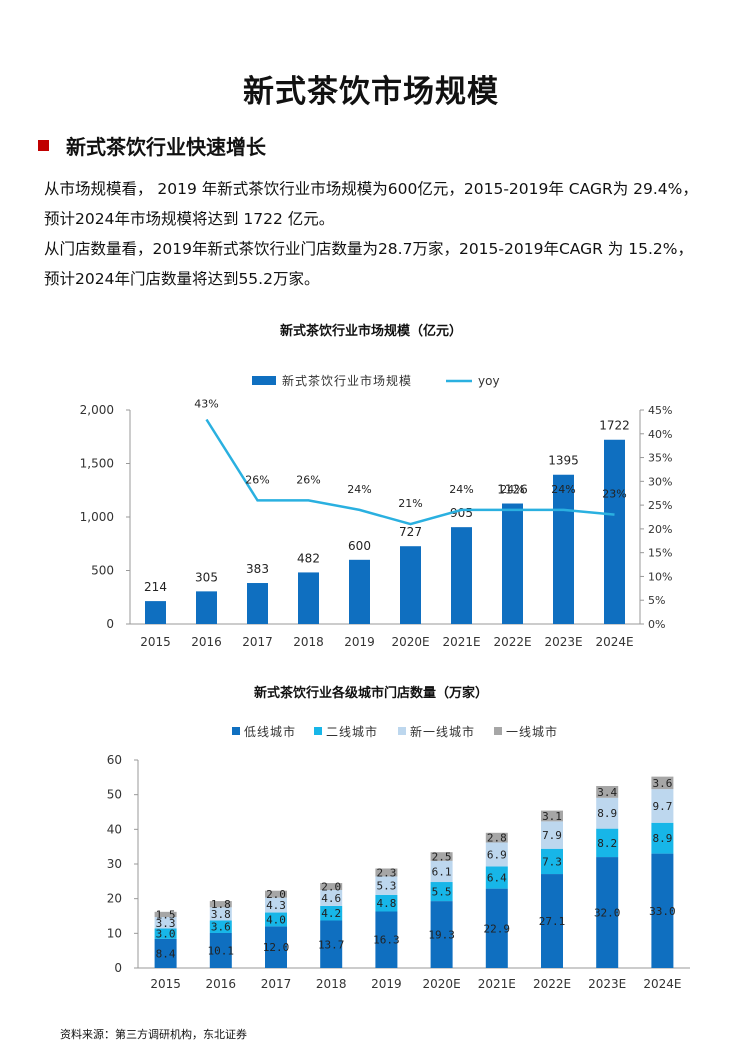  I want to click on summary-line: 预计2024年门店数量将达到55.2万家。, so click(182, 279).